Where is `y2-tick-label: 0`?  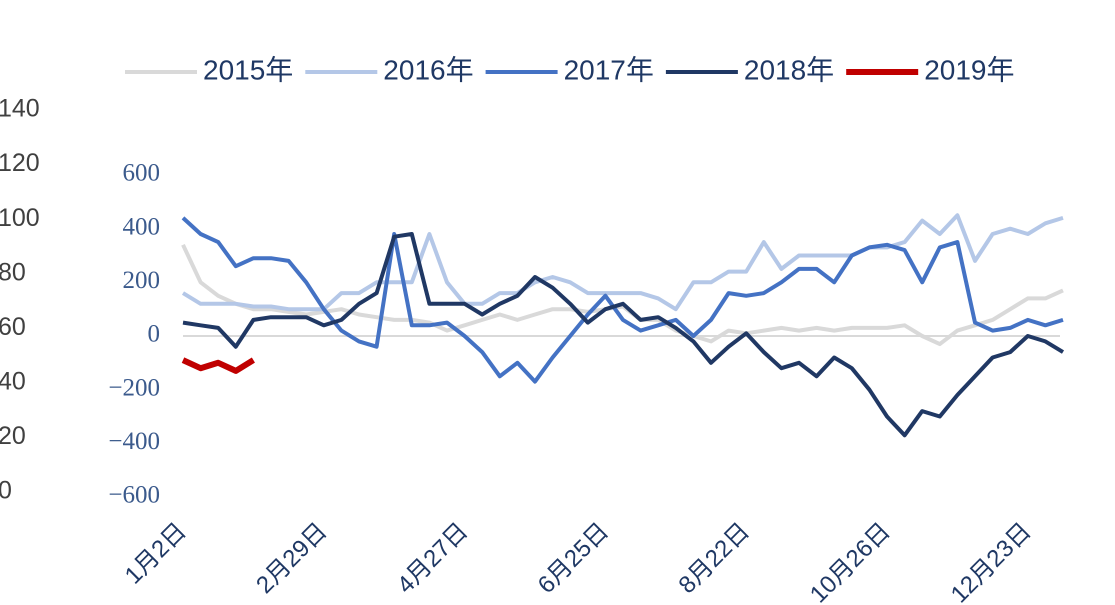 y2-tick-label: 0 is located at coordinates (6, 491).